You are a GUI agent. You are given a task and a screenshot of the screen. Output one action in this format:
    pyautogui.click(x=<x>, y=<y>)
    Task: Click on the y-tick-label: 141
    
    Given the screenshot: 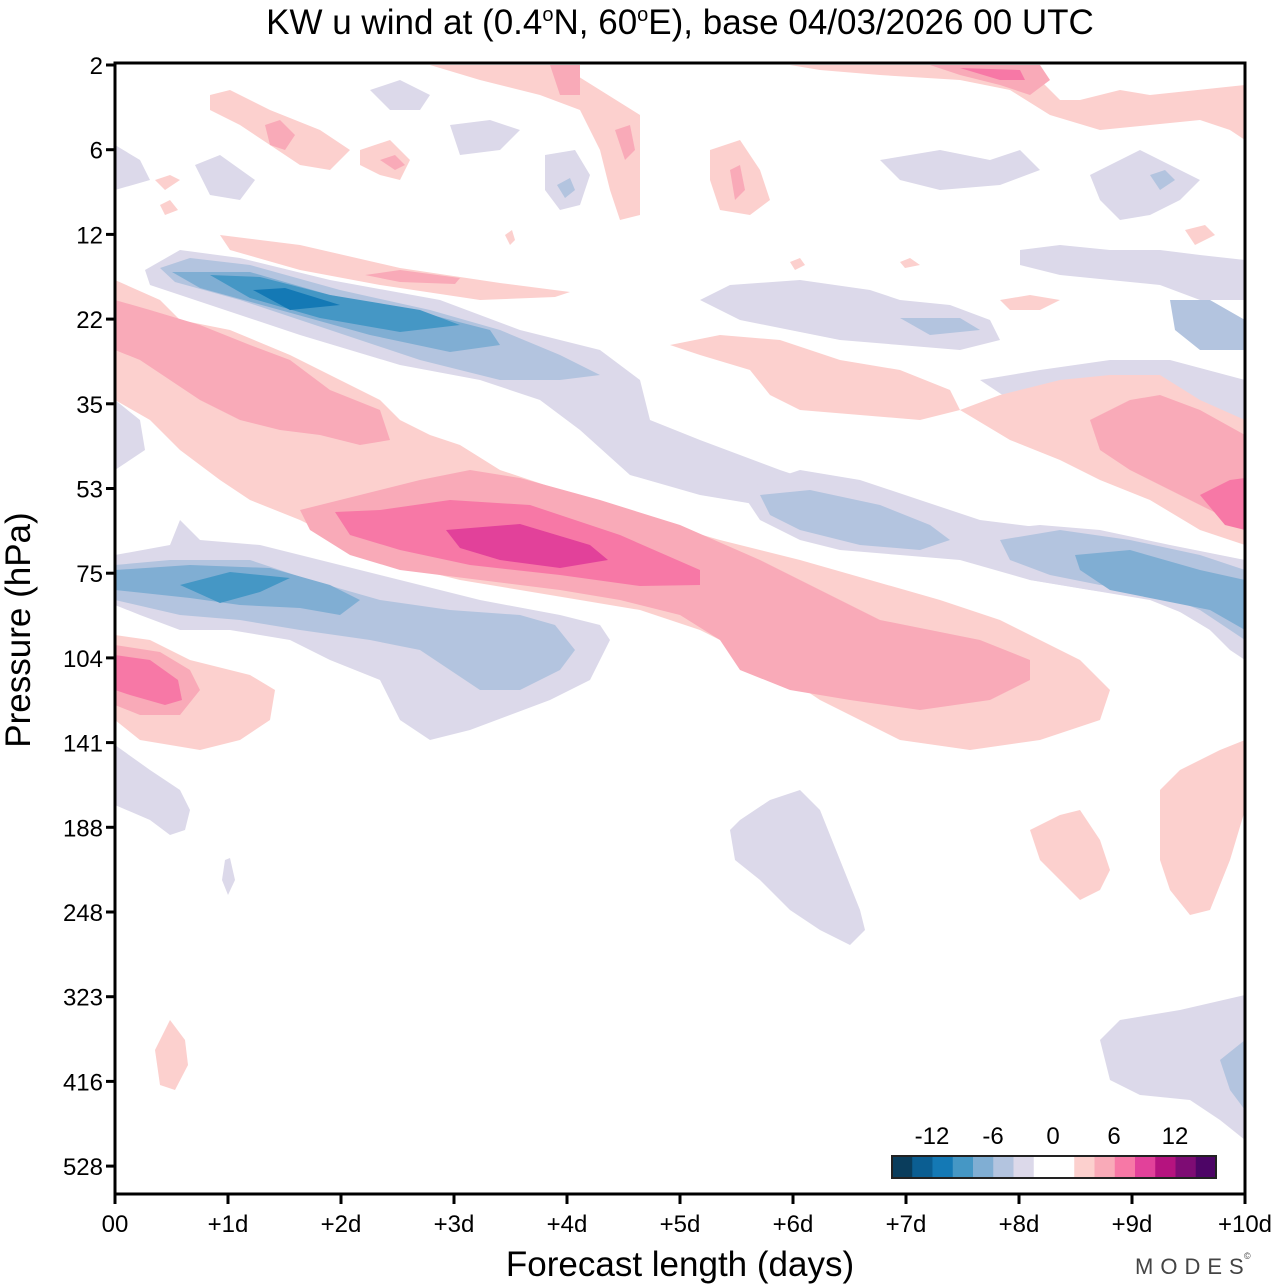 What is the action you would take?
    pyautogui.click(x=83, y=744)
    